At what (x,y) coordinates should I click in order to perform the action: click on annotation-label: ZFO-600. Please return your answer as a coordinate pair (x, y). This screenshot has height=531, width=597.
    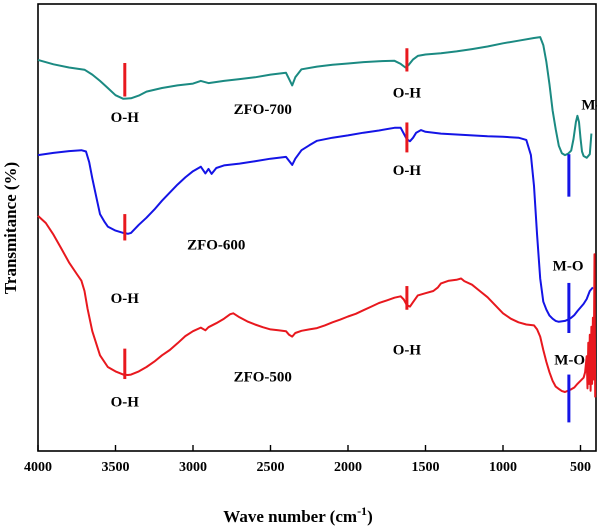
    Looking at the image, I should click on (216, 245).